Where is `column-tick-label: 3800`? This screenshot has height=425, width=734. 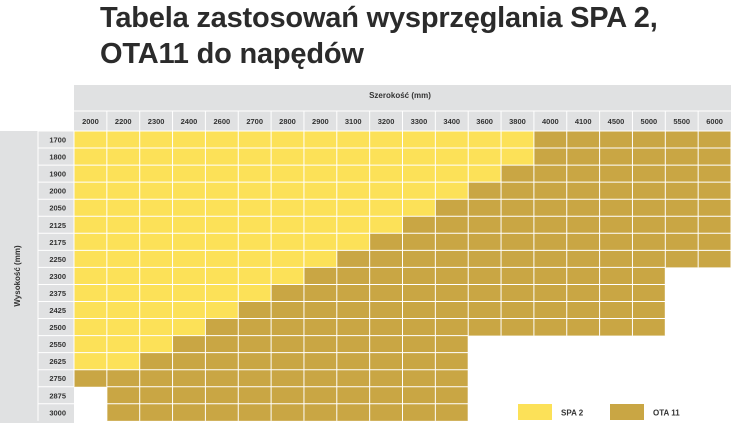 column-tick-label: 3800 is located at coordinates (517, 121).